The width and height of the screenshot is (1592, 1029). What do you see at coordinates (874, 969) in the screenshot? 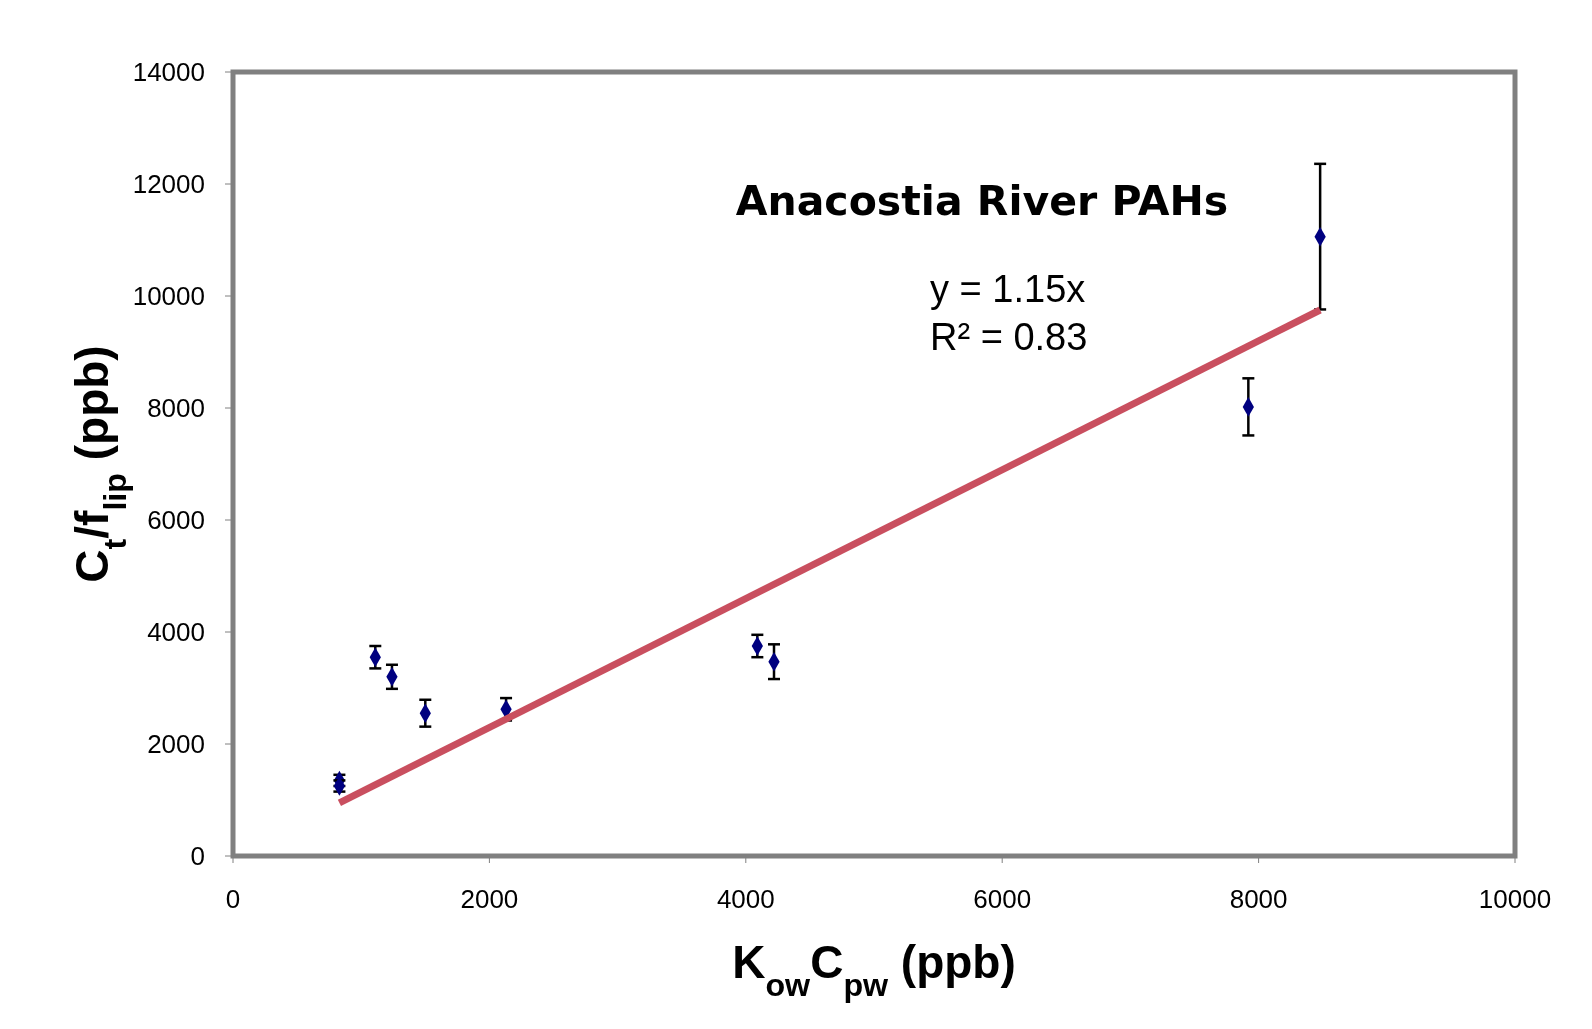
I see `x-axis-title: K$_{ow}$C$_{pw}$ (ppb)` at bounding box center [874, 969].